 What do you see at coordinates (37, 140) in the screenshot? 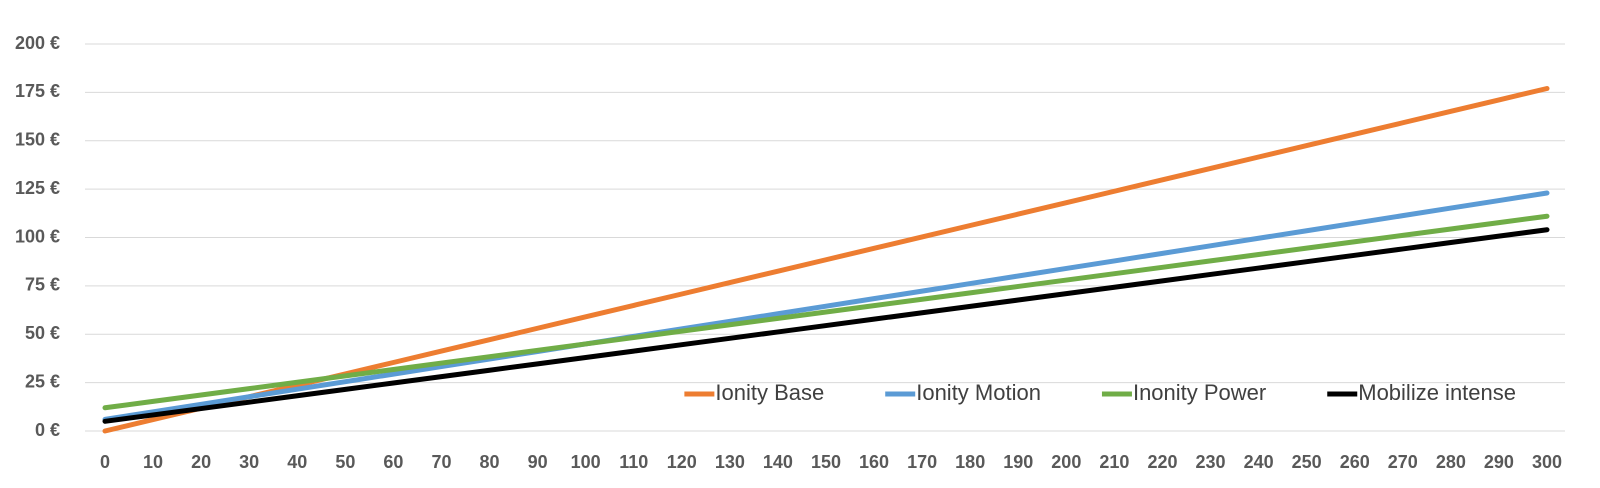
I see `y-tick-label: 150 €` at bounding box center [37, 140].